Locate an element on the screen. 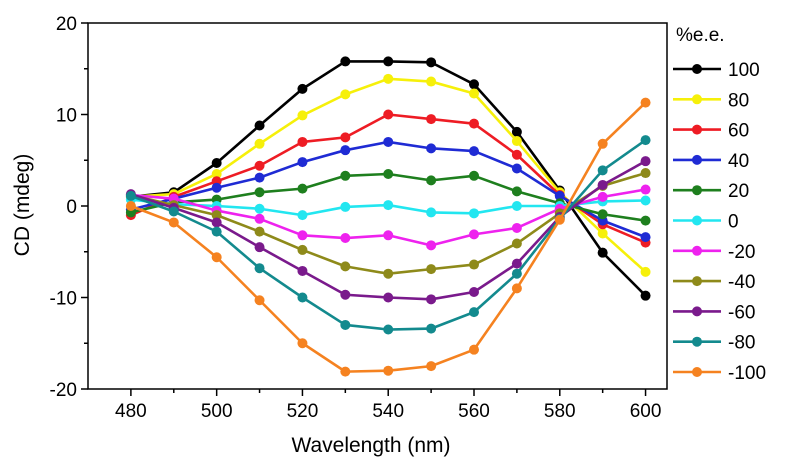  legend-item: 20 is located at coordinates (711, 191).